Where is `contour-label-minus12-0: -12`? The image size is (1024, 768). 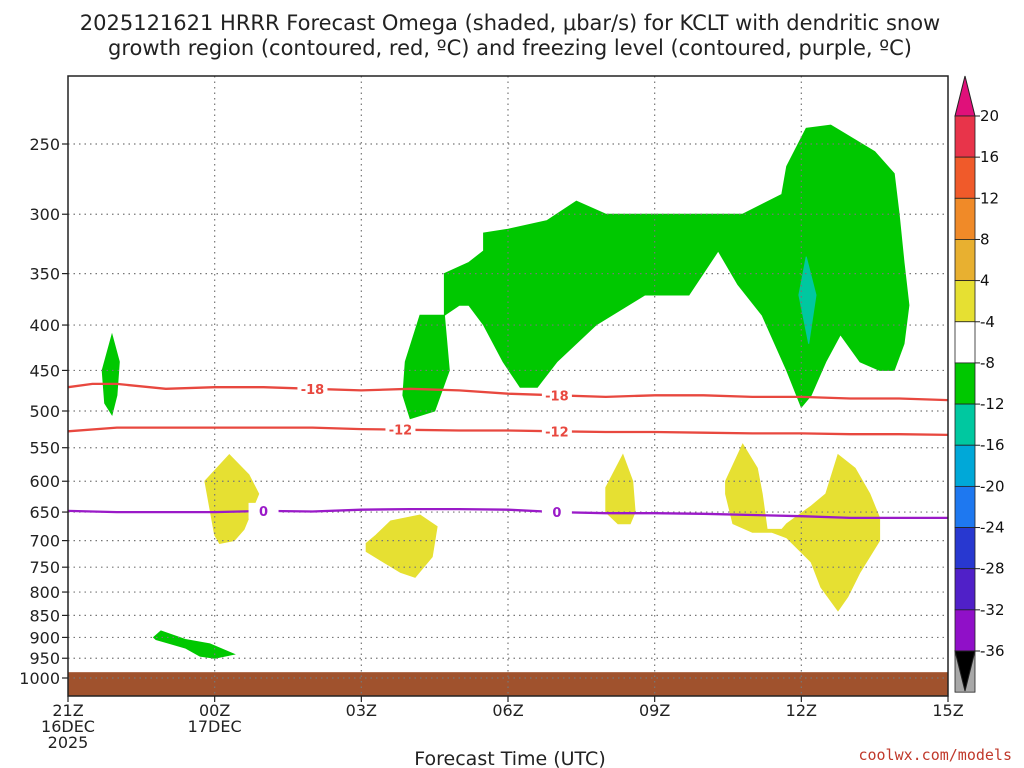
contour-label-minus12-0: -12 is located at coordinates (401, 431).